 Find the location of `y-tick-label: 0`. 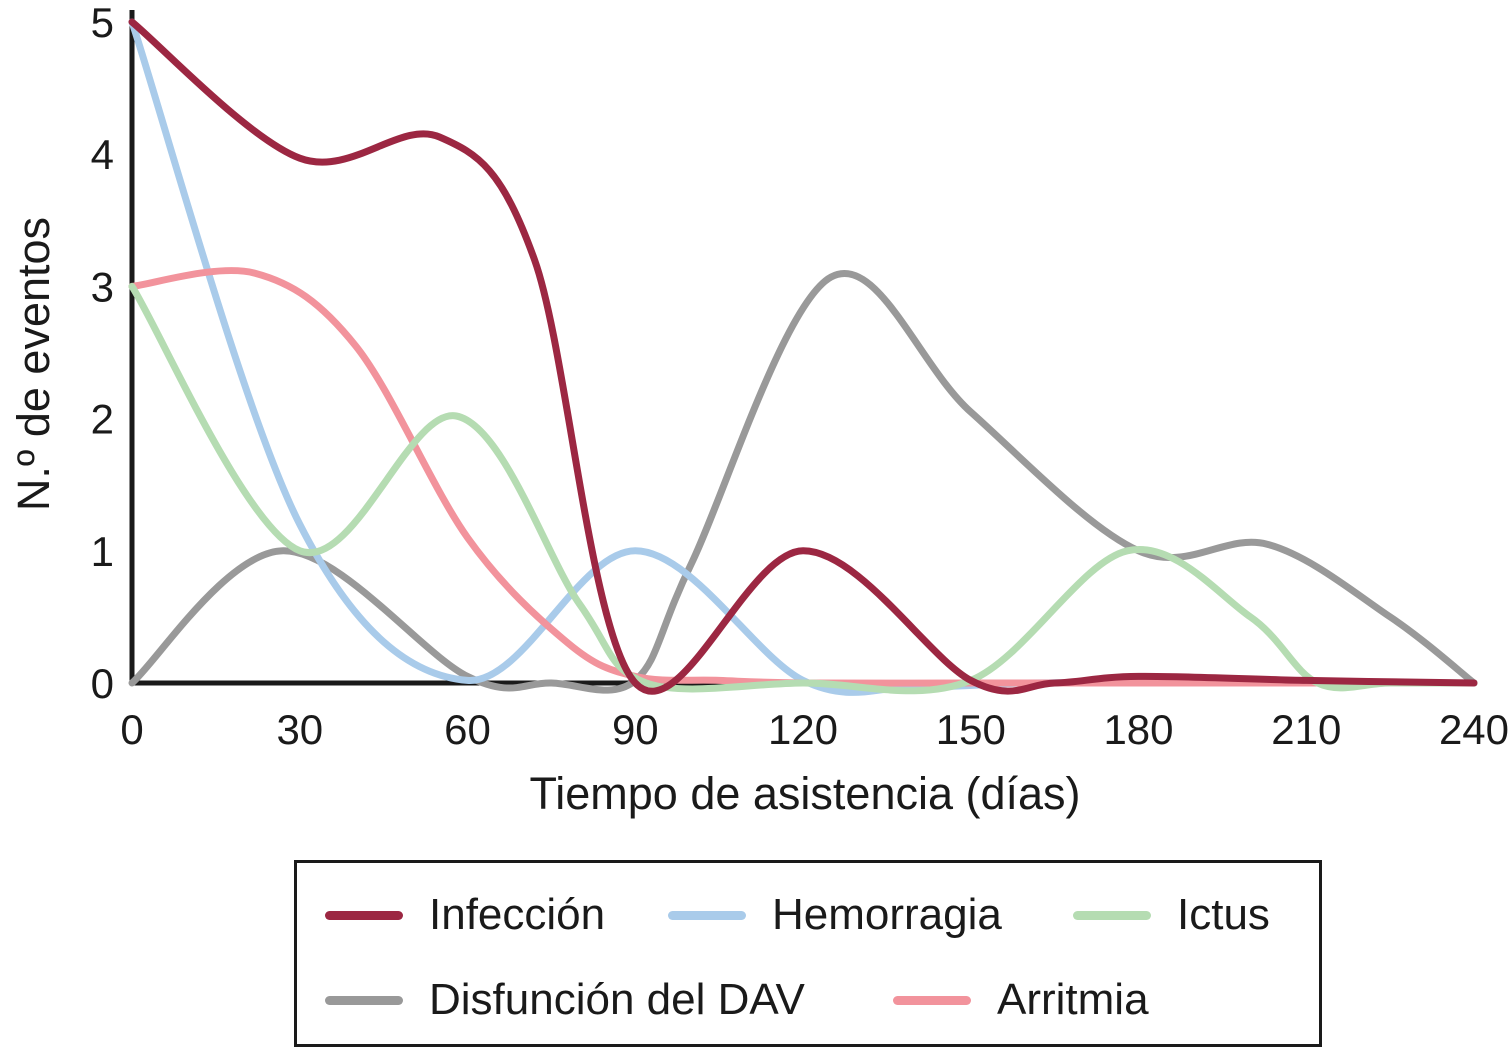

y-tick-label: 0 is located at coordinates (102, 683).